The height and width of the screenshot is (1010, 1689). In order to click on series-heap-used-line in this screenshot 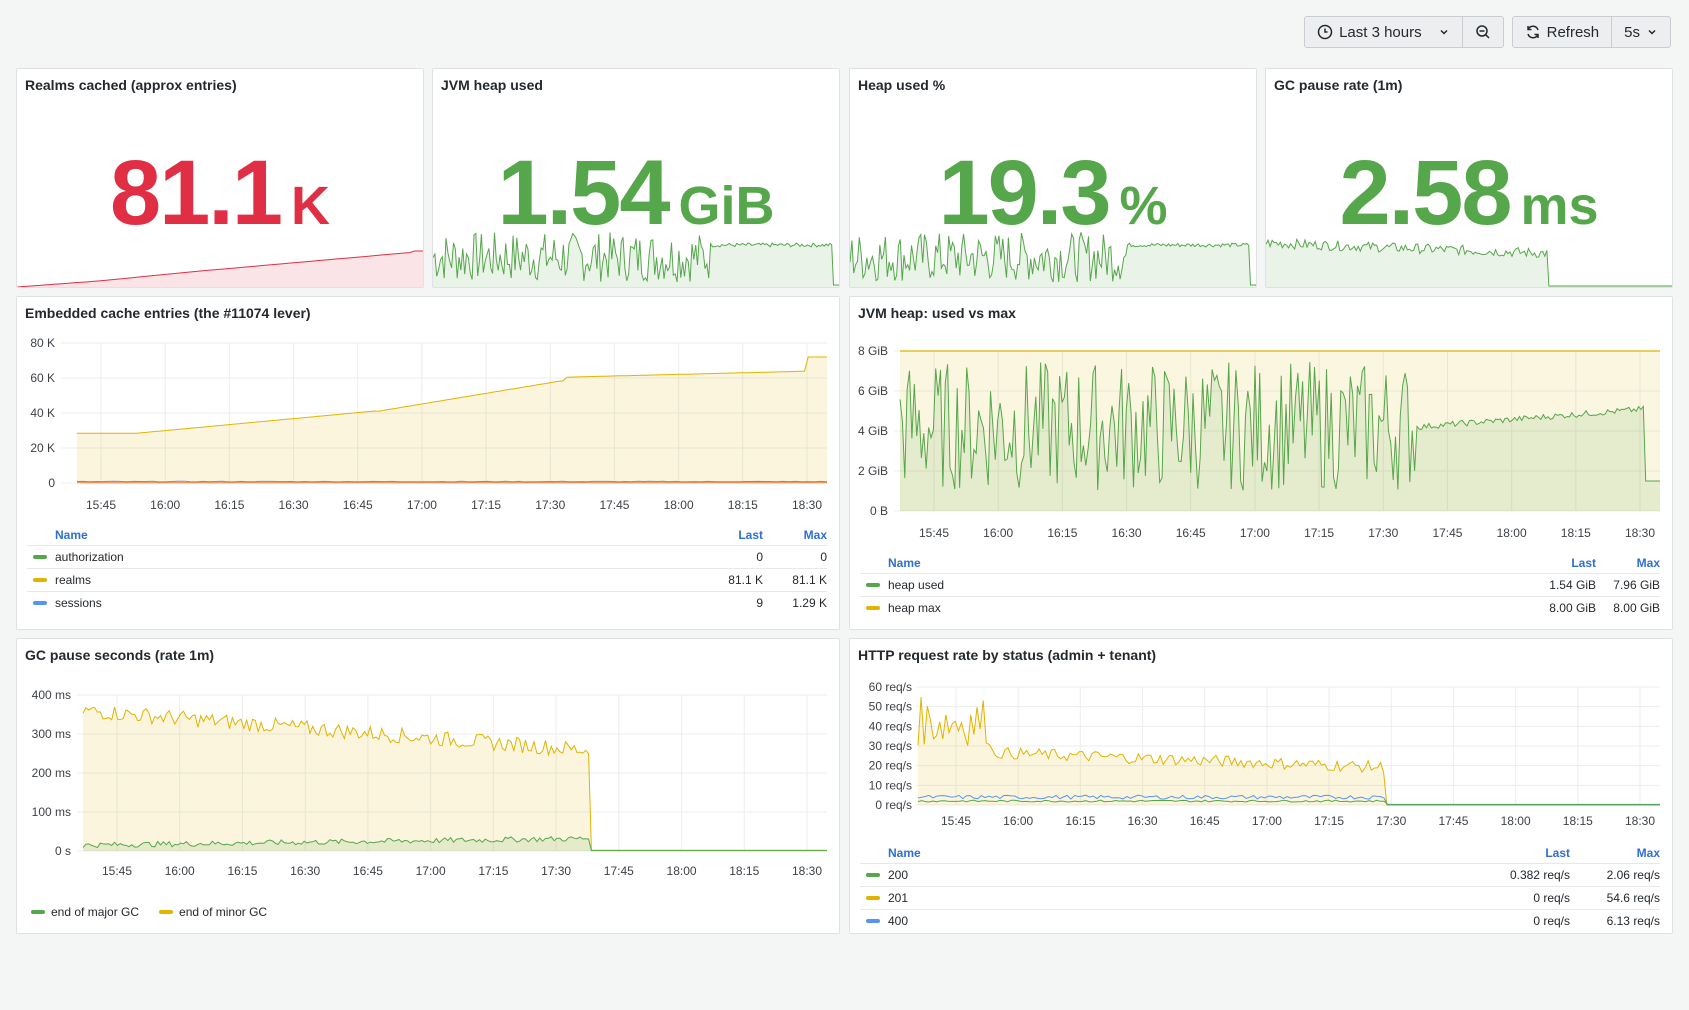, I will do `click(1279, 426)`.